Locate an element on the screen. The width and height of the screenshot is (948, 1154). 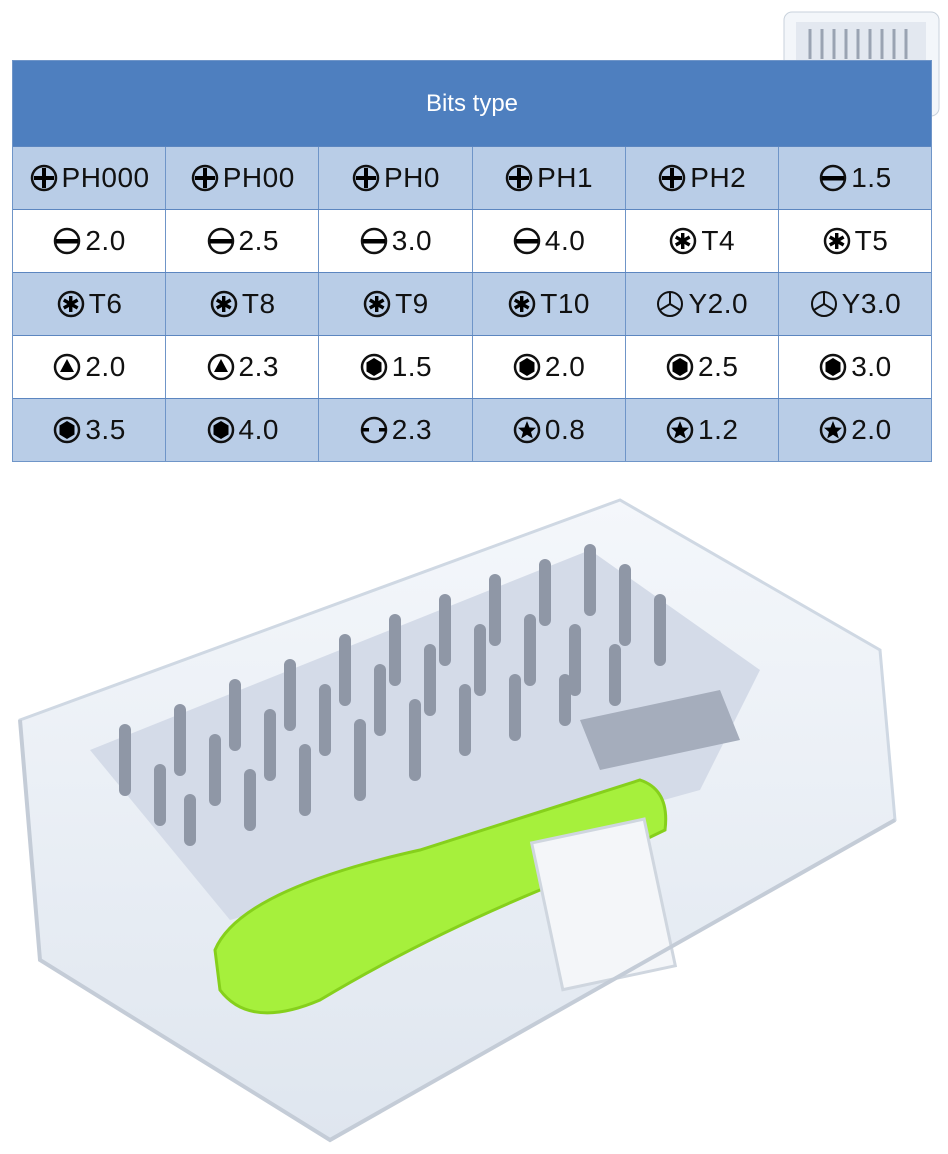
u-type-icon is located at coordinates (373, 430).